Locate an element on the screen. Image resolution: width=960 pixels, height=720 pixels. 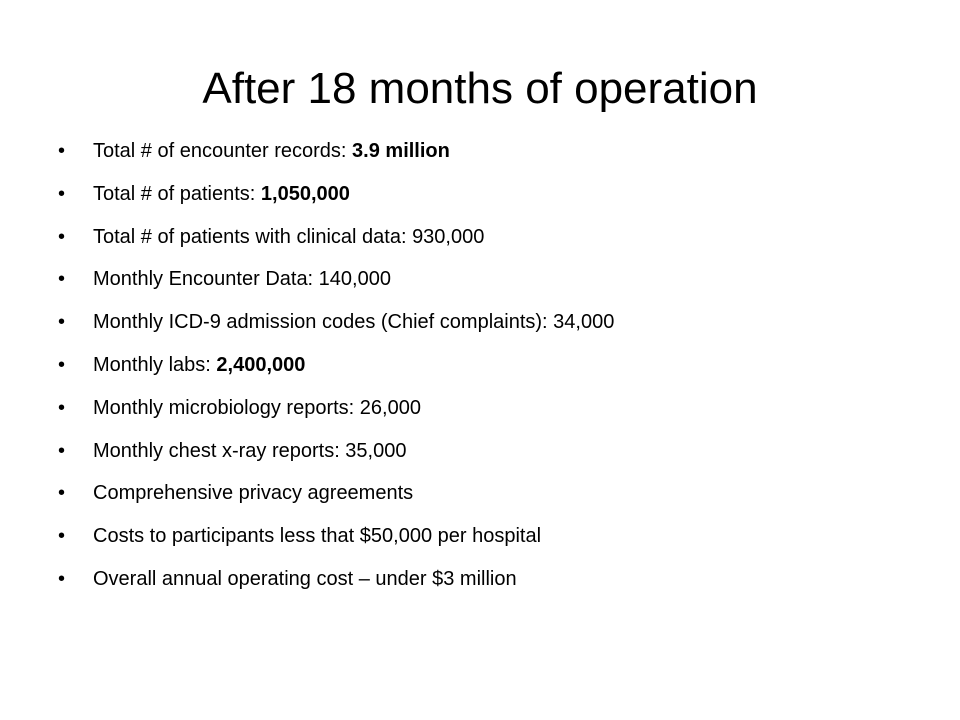
bullet-item: • Monthly microbiology reports: 26,000 is located at coordinates (498, 416).